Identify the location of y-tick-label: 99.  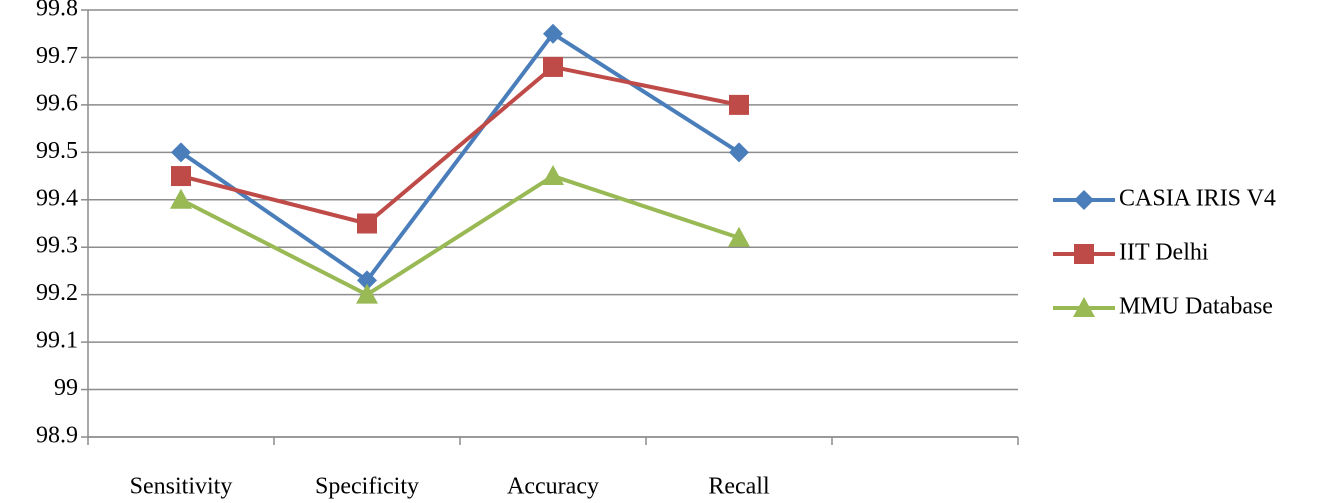
(66, 388).